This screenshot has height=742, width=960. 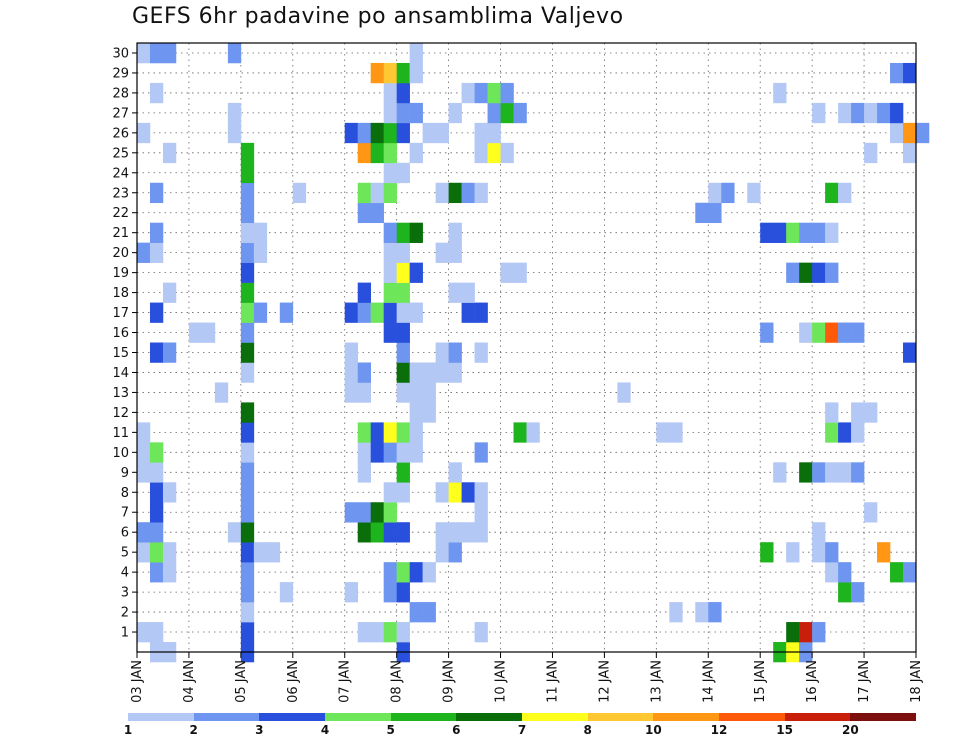 What do you see at coordinates (480, 731) in the screenshot?
I see `color-legend-labels: 1 2 3 4 5 6 7 8 10 12 15 20` at bounding box center [480, 731].